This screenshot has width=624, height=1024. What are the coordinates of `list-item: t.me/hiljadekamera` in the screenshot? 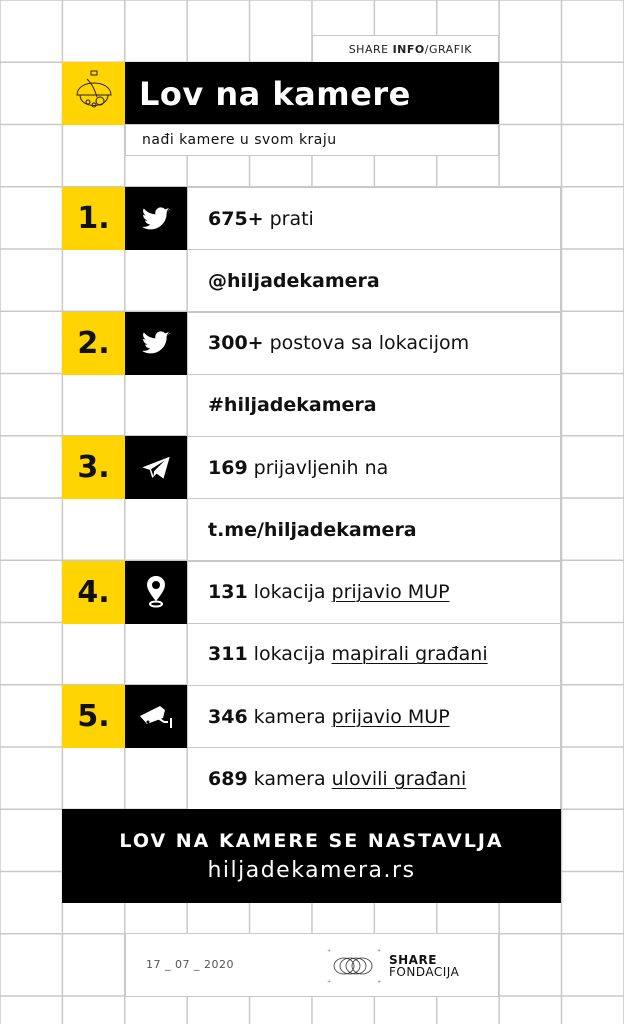 It's located at (374, 530).